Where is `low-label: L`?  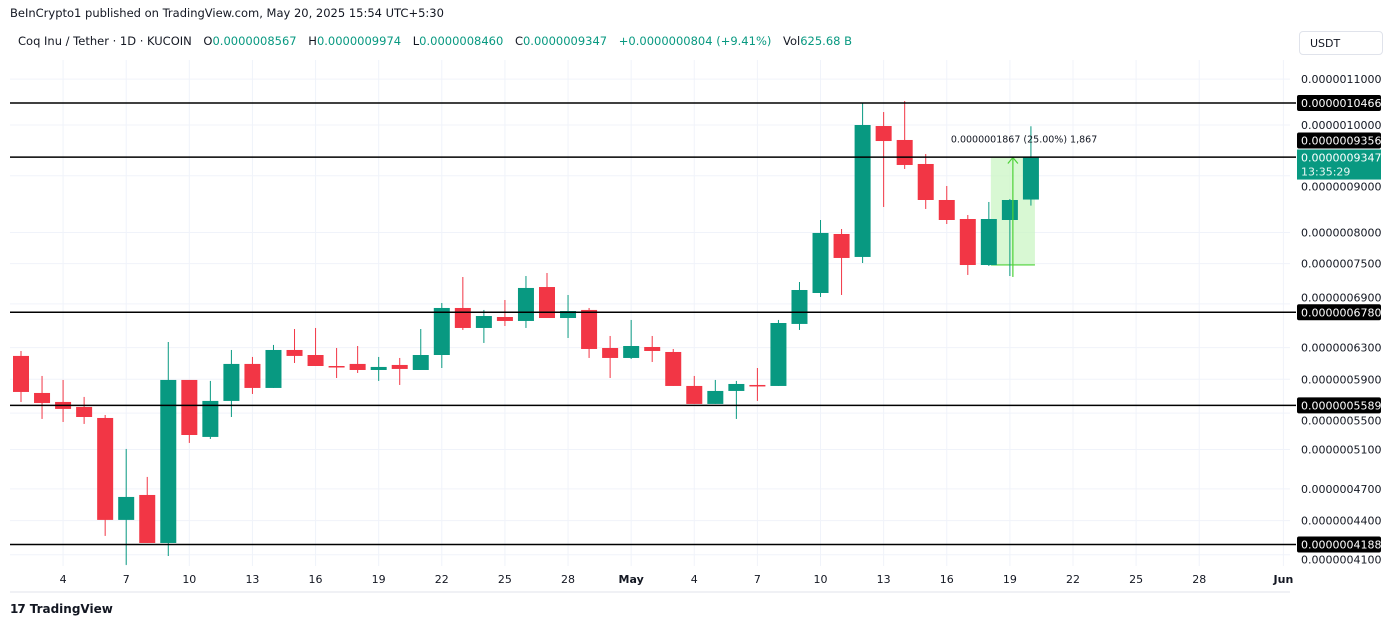 low-label: L is located at coordinates (416, 41).